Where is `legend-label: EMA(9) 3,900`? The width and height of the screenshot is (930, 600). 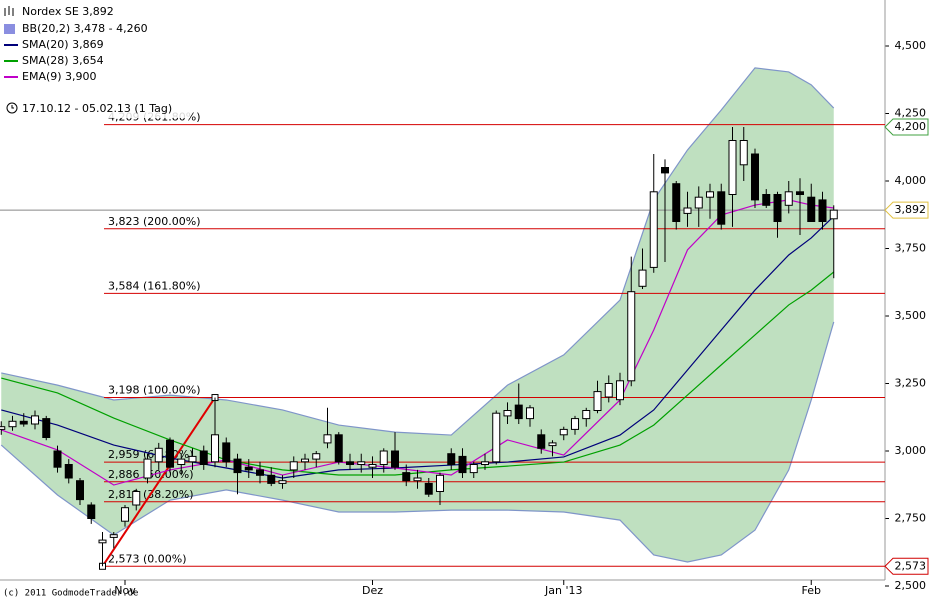
legend-label: EMA(9) 3,900 is located at coordinates (59, 76).